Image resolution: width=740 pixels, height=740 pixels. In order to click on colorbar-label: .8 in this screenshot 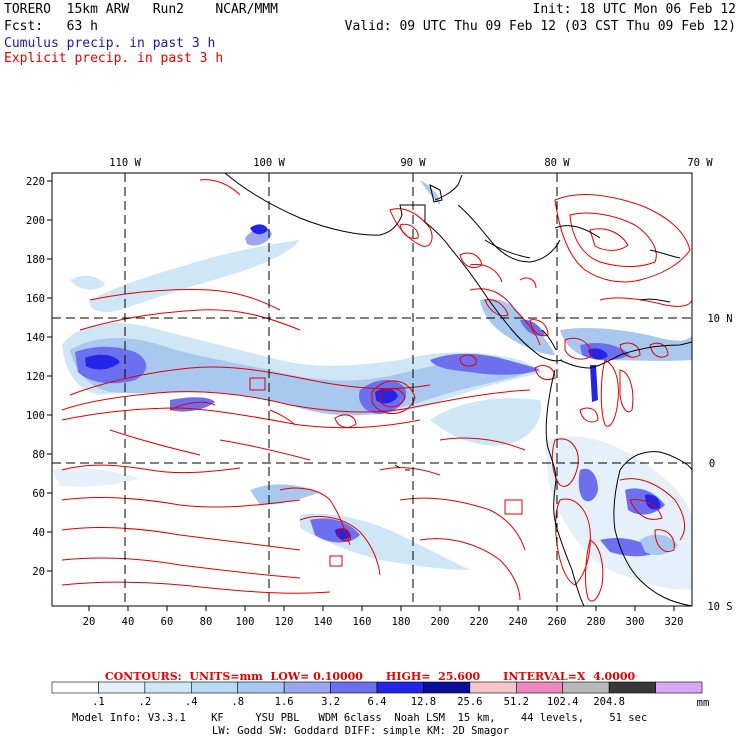, I will do `click(237, 702)`.